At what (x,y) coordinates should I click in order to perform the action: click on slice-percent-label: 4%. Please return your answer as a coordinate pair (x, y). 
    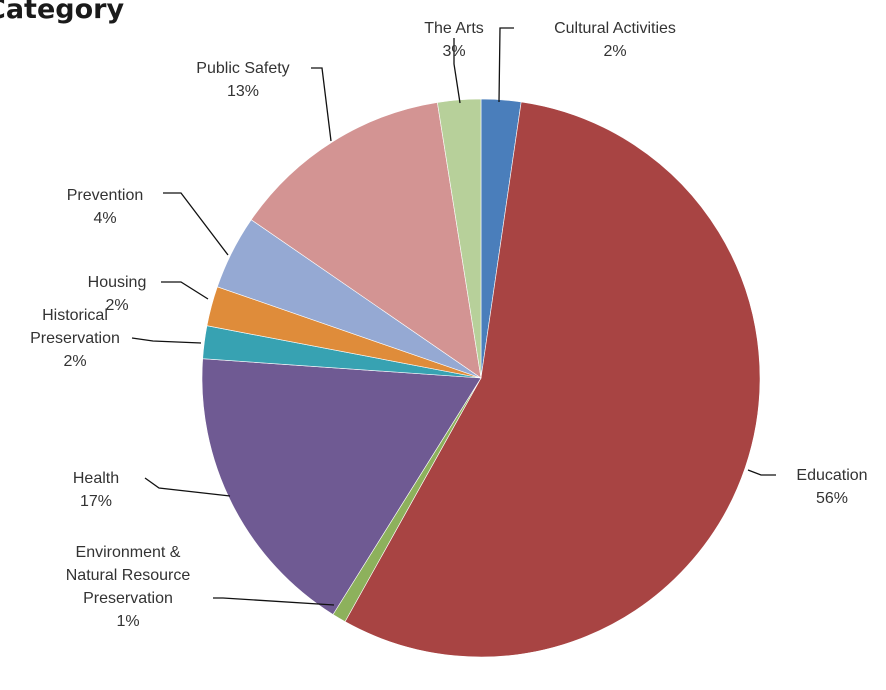
    Looking at the image, I should click on (104, 218).